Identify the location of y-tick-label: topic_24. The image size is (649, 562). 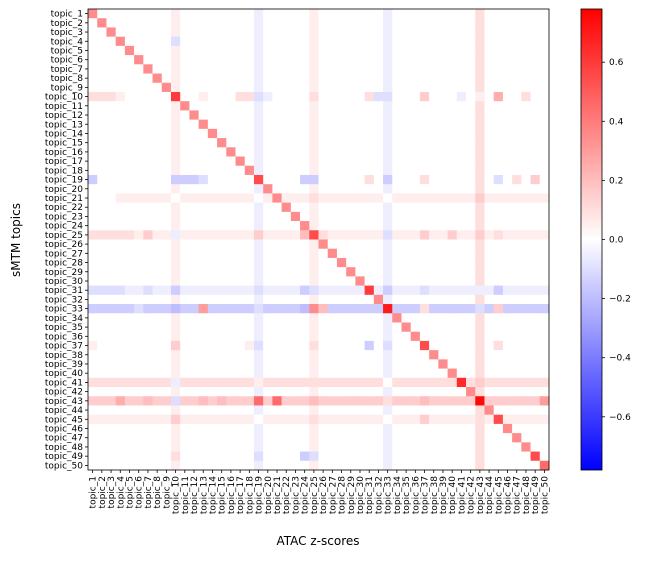
(64, 227).